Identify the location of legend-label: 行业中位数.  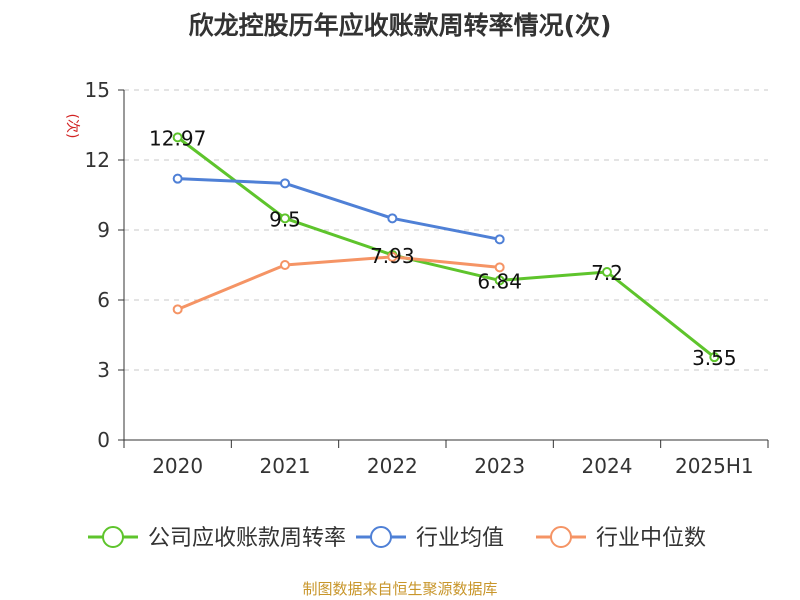
(651, 538).